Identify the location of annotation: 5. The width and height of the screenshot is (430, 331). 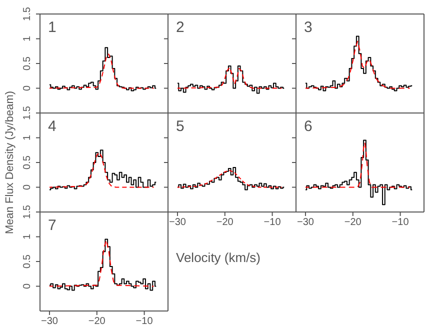
(180, 126).